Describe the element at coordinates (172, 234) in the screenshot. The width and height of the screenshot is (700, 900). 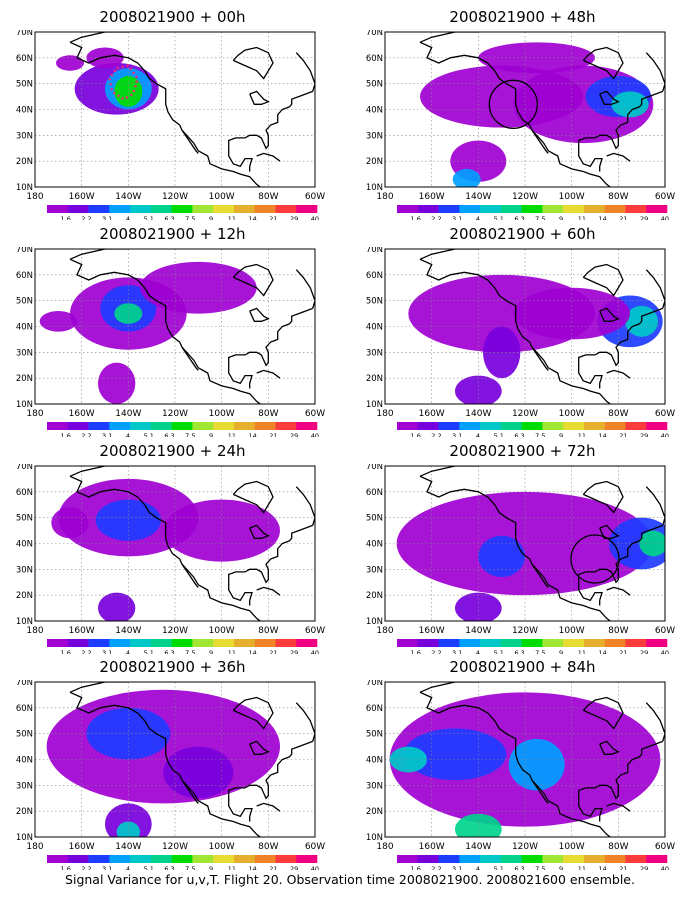
I see `panel-title: 2008021900 + 12h` at that location.